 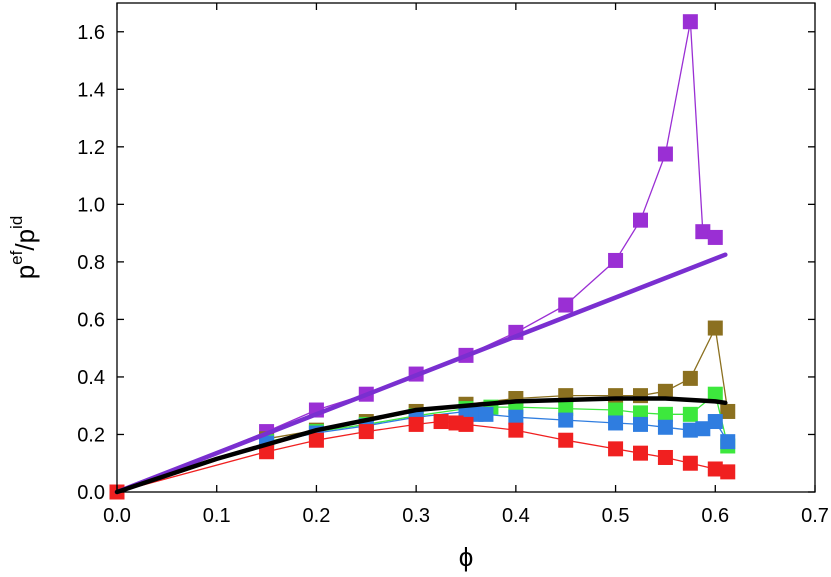 What do you see at coordinates (91, 435) in the screenshot?
I see `y-tick-label: 0.2` at bounding box center [91, 435].